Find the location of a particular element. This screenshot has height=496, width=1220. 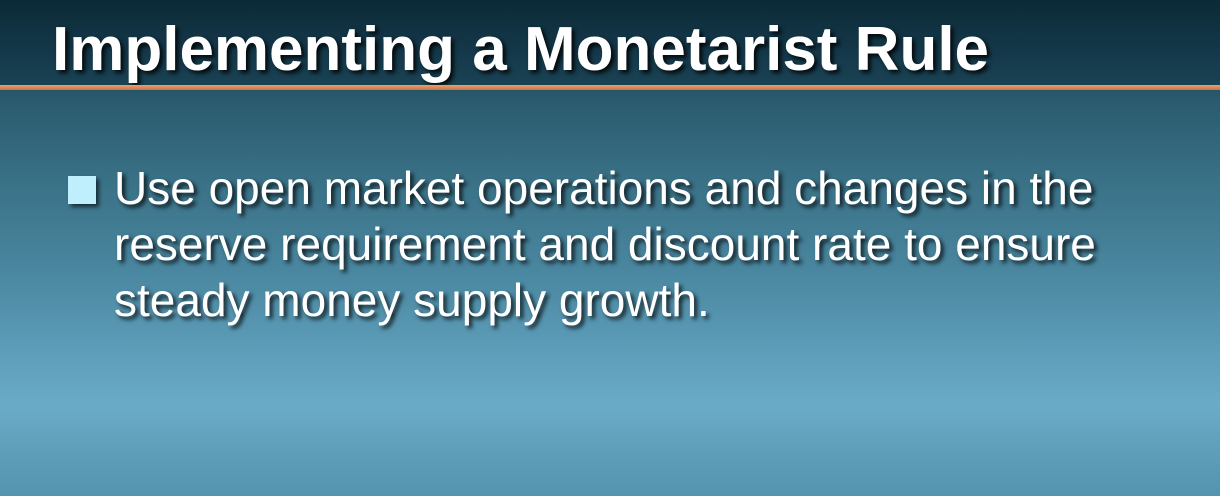

square-bullet-icon is located at coordinates (82, 190).